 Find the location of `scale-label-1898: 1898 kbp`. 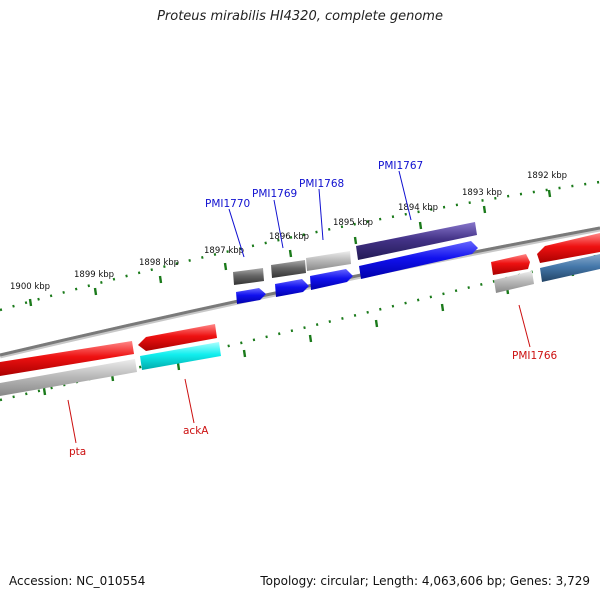

scale-label-1898: 1898 kbp is located at coordinates (159, 263).